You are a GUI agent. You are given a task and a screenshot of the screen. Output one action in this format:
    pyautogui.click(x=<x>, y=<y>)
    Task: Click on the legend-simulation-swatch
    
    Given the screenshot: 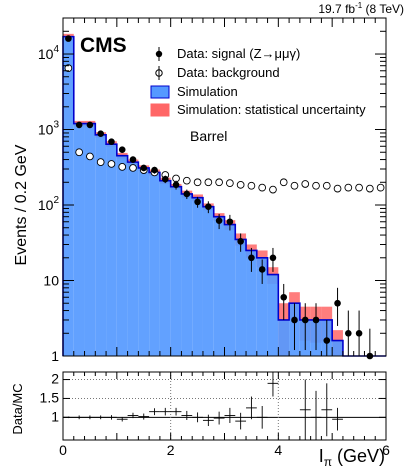 What is the action you would take?
    pyautogui.click(x=160, y=92)
    